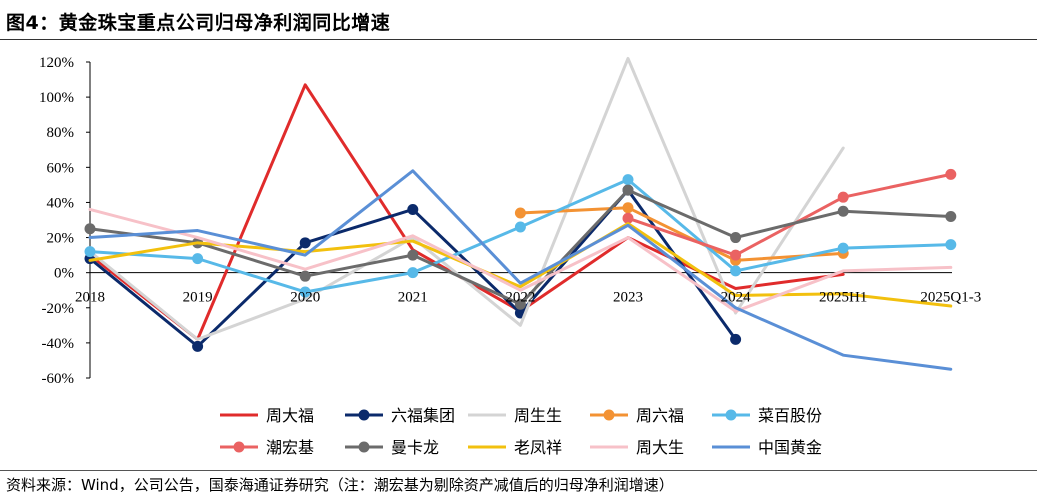 The image size is (1037, 499). I want to click on legend-item: 菜百股份, so click(767, 415).